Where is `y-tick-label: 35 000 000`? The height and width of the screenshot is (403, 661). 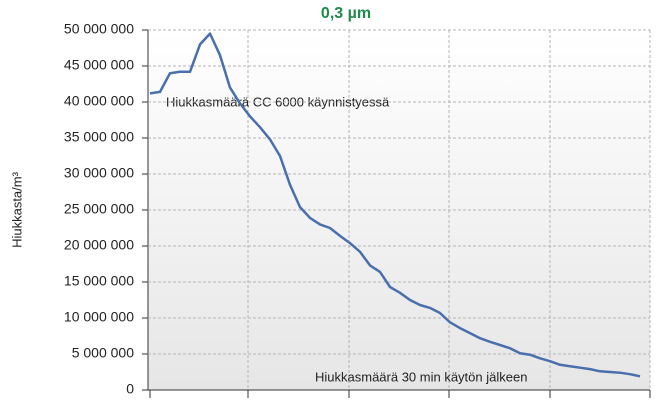 y-tick-label: 35 000 000 is located at coordinates (99, 137).